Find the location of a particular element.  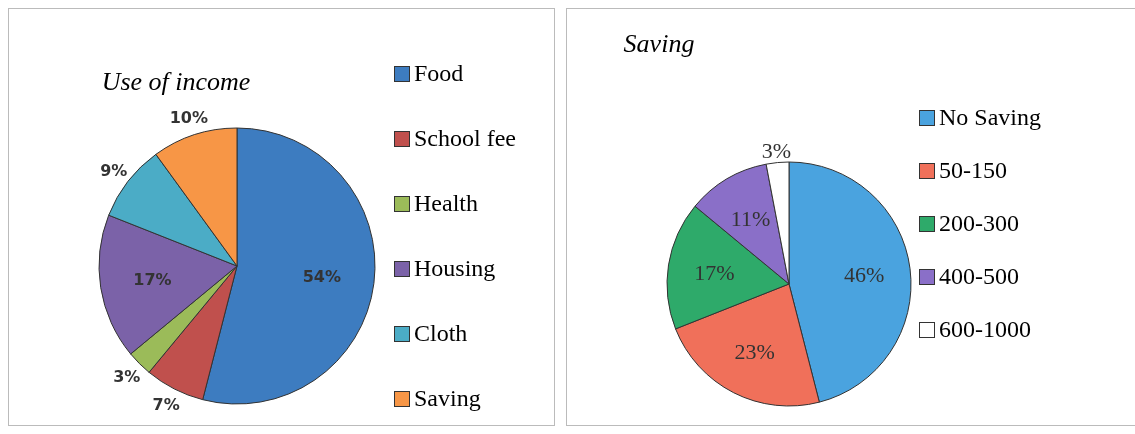

legend-label: Cloth is located at coordinates (441, 333).